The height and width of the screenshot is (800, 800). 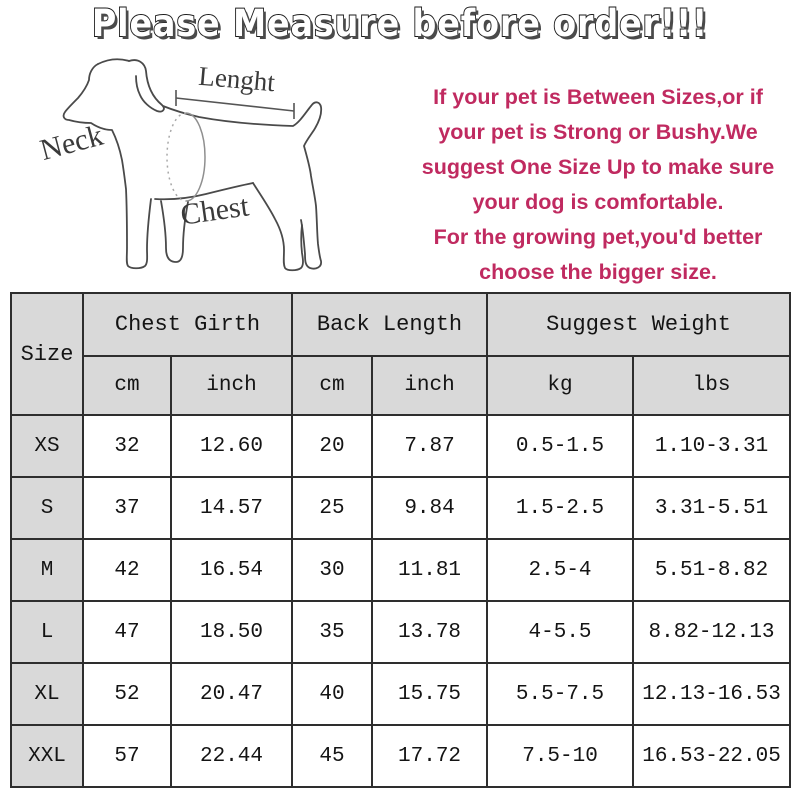 What do you see at coordinates (174, 231) in the screenshot?
I see `dog-far-front-leg` at bounding box center [174, 231].